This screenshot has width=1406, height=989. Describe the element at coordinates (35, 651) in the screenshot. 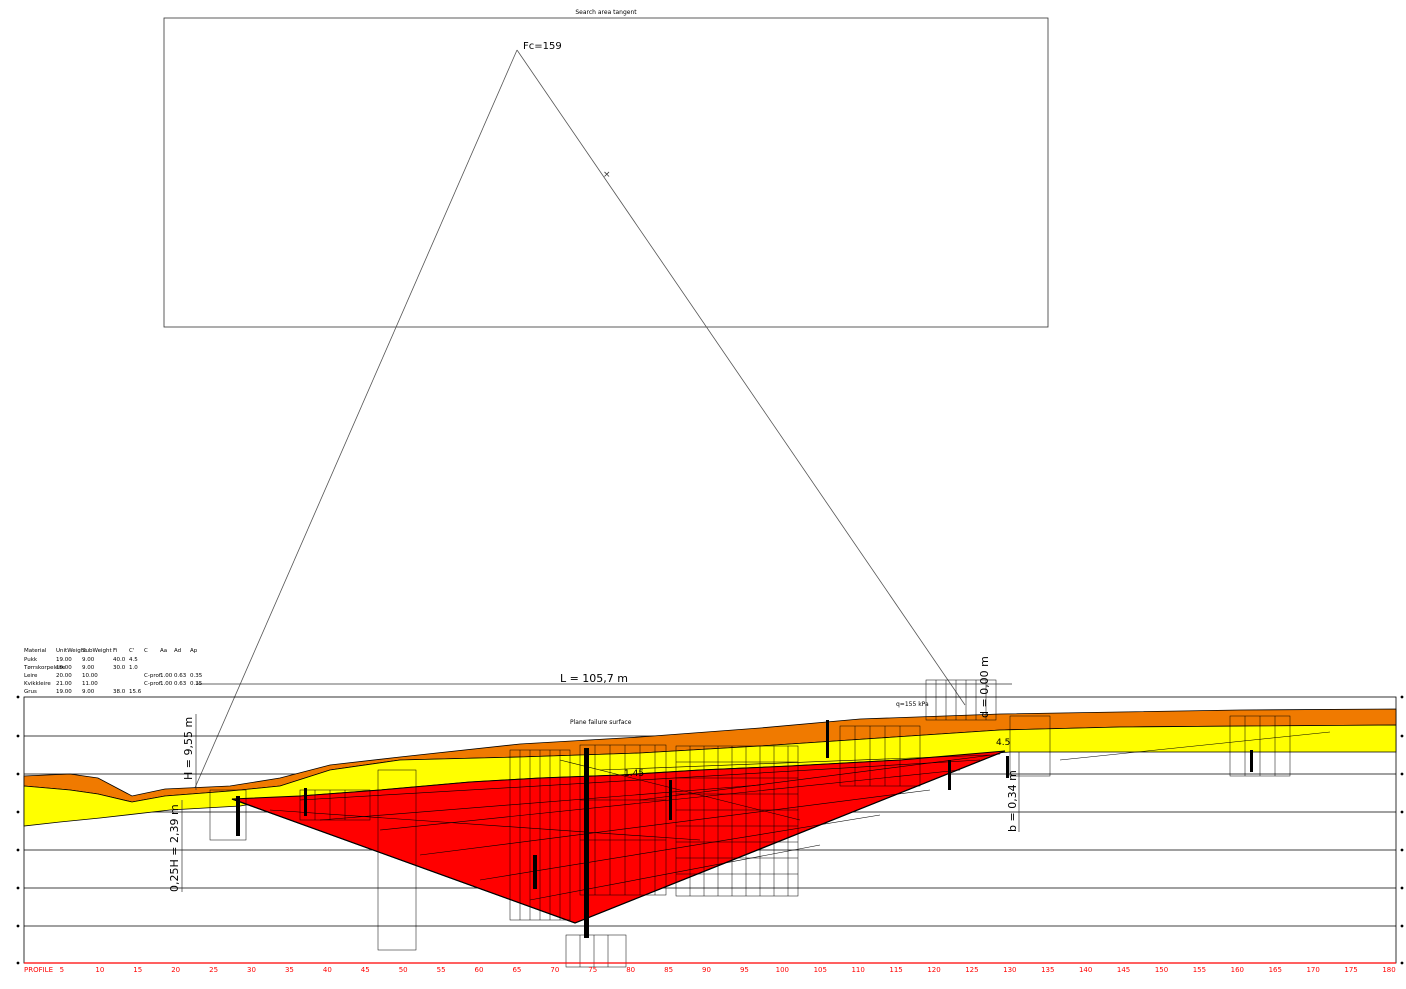

I see `table-header-cell: Material` at that location.